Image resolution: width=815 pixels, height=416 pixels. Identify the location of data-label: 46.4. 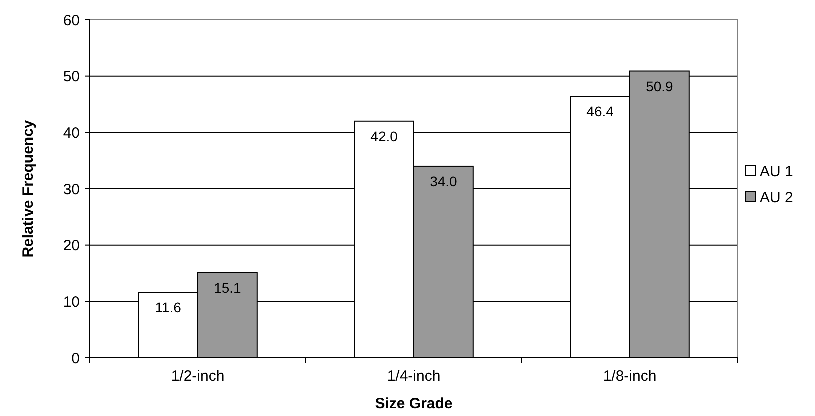
(600, 112).